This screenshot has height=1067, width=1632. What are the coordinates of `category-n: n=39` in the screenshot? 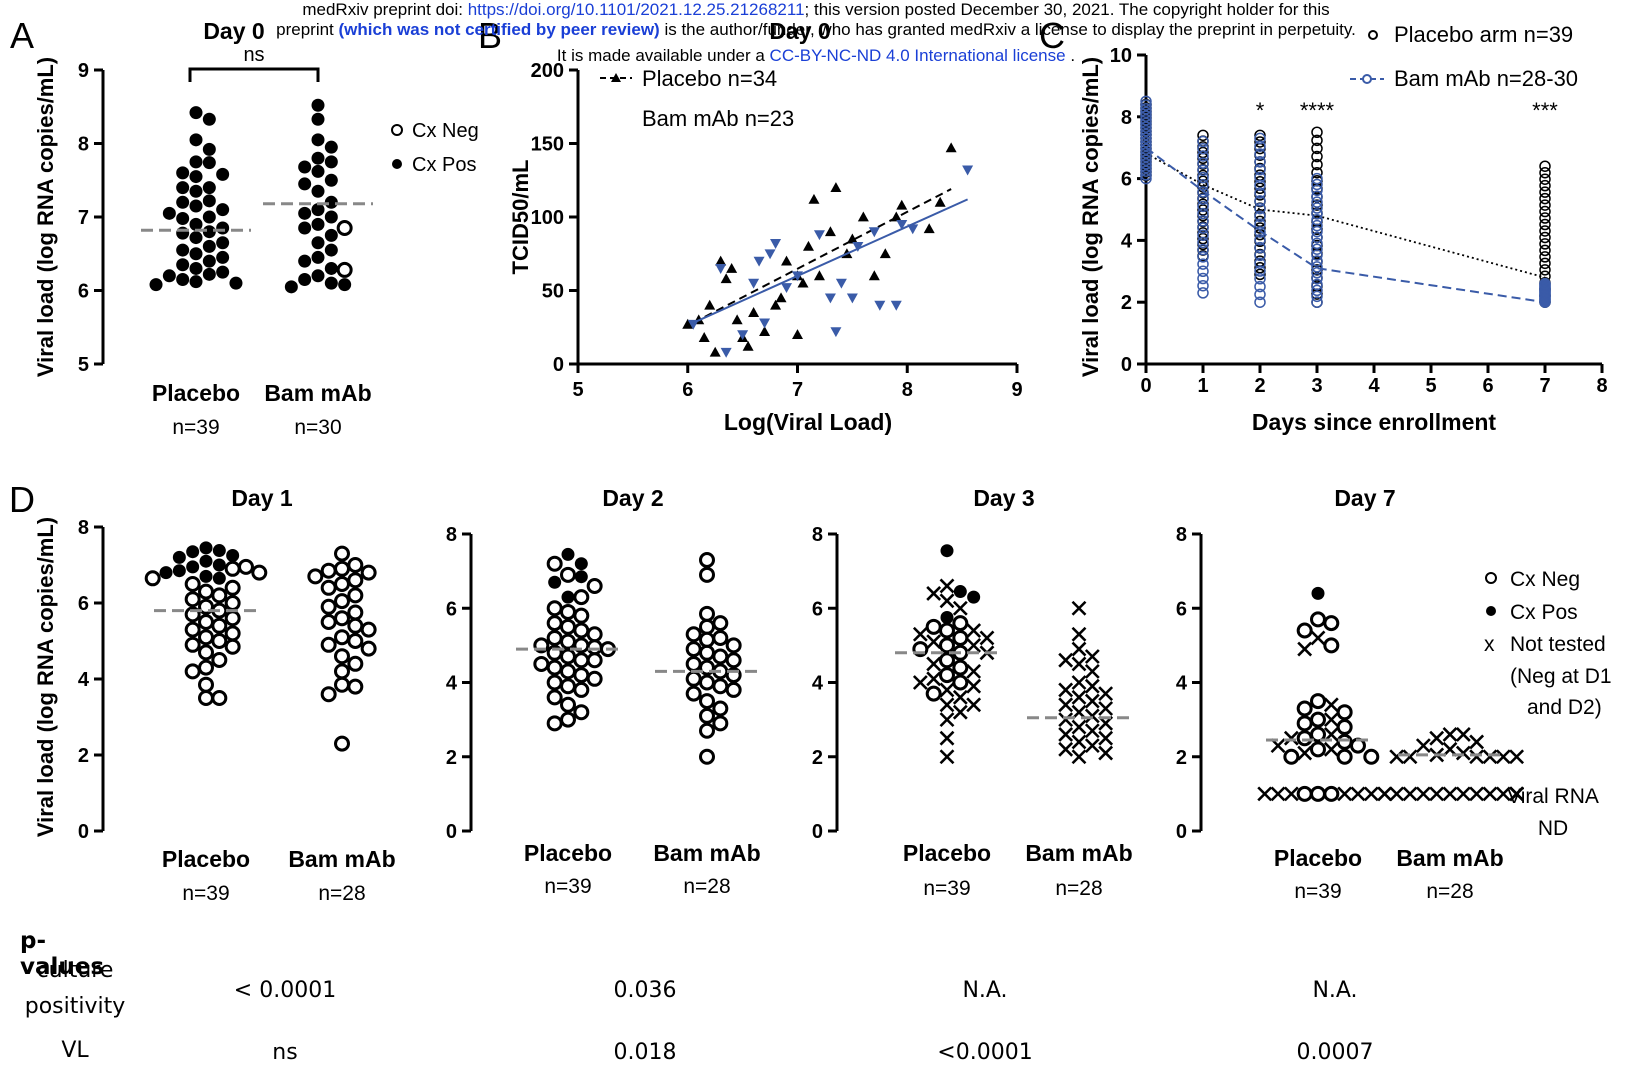 It's located at (195, 427).